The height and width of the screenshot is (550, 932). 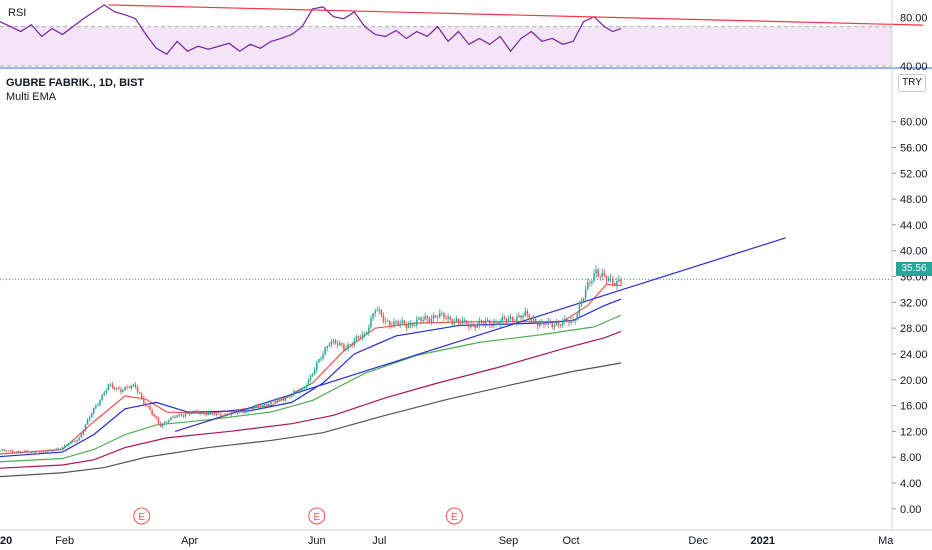 What do you see at coordinates (763, 541) in the screenshot?
I see `time-tick-label: 2021` at bounding box center [763, 541].